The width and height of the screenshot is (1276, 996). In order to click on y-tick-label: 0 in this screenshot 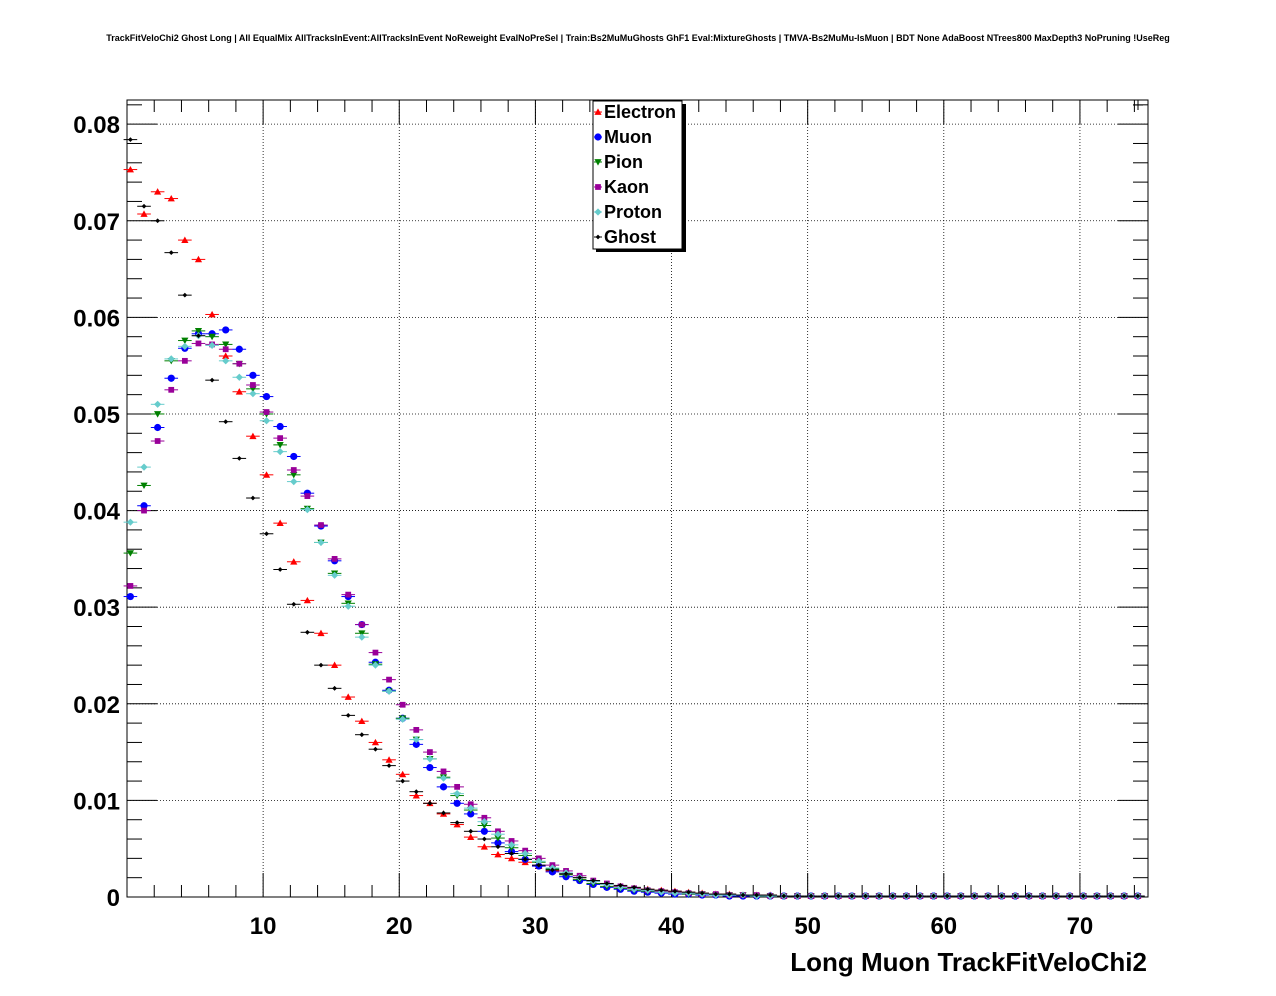, I will do `click(113, 898)`.